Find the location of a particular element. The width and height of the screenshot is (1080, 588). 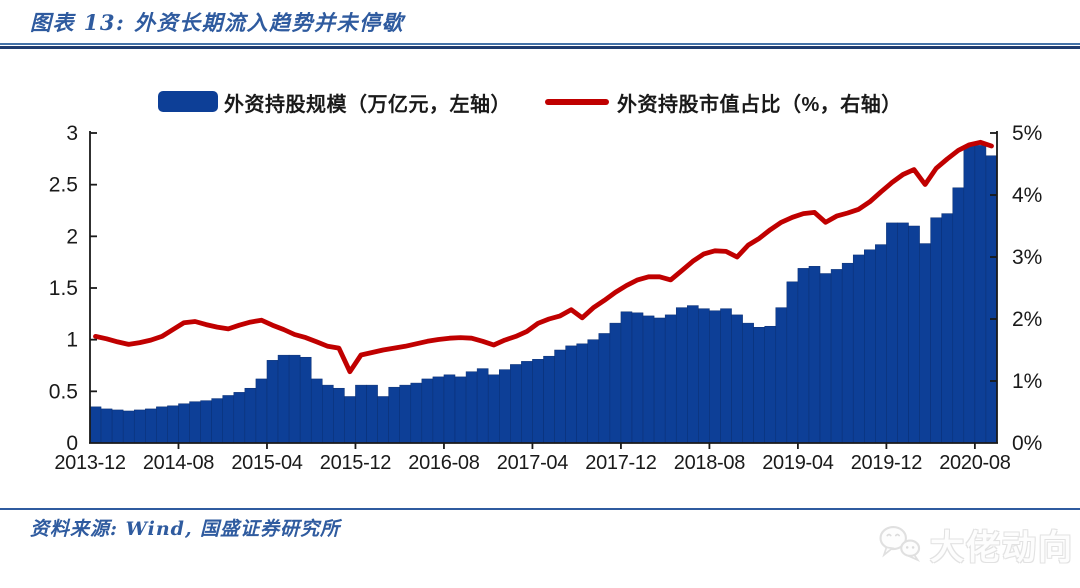

x-tick-label: 2019-12 is located at coordinates (886, 463).